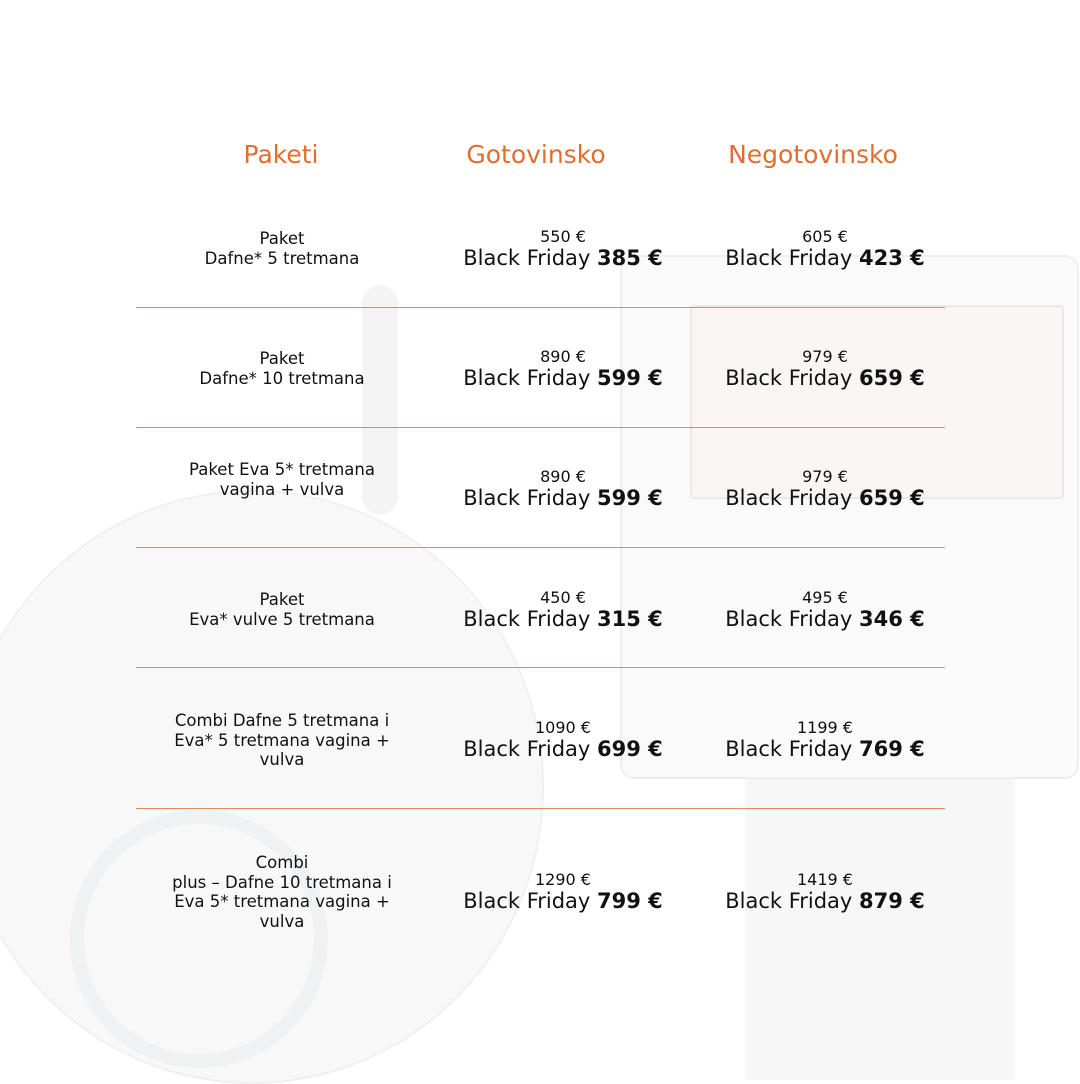  I want to click on package-line: Eva* vulve 5 tretmana, so click(282, 619).